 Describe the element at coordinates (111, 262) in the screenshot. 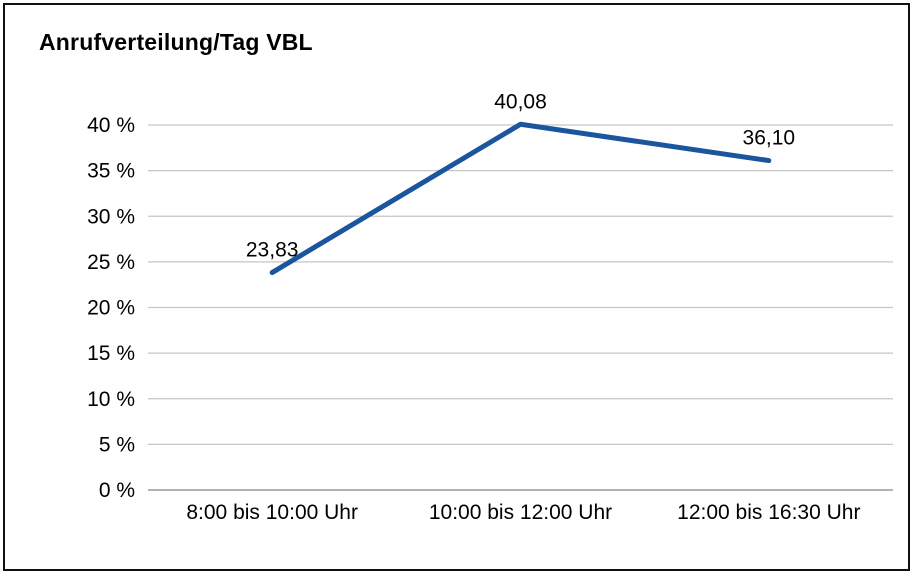

I see `y-axis-tick-label: 25 %` at that location.